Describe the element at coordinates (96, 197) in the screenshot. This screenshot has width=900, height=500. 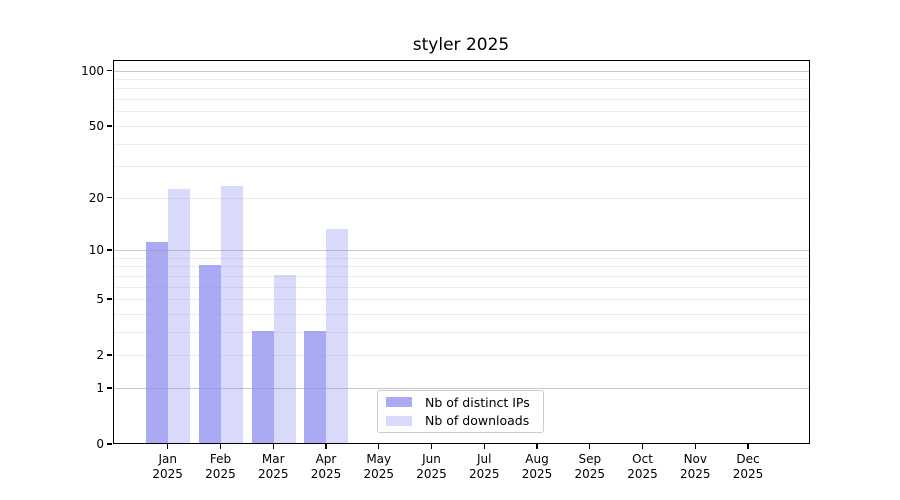
I see `y-tick-label-20: 20` at that location.